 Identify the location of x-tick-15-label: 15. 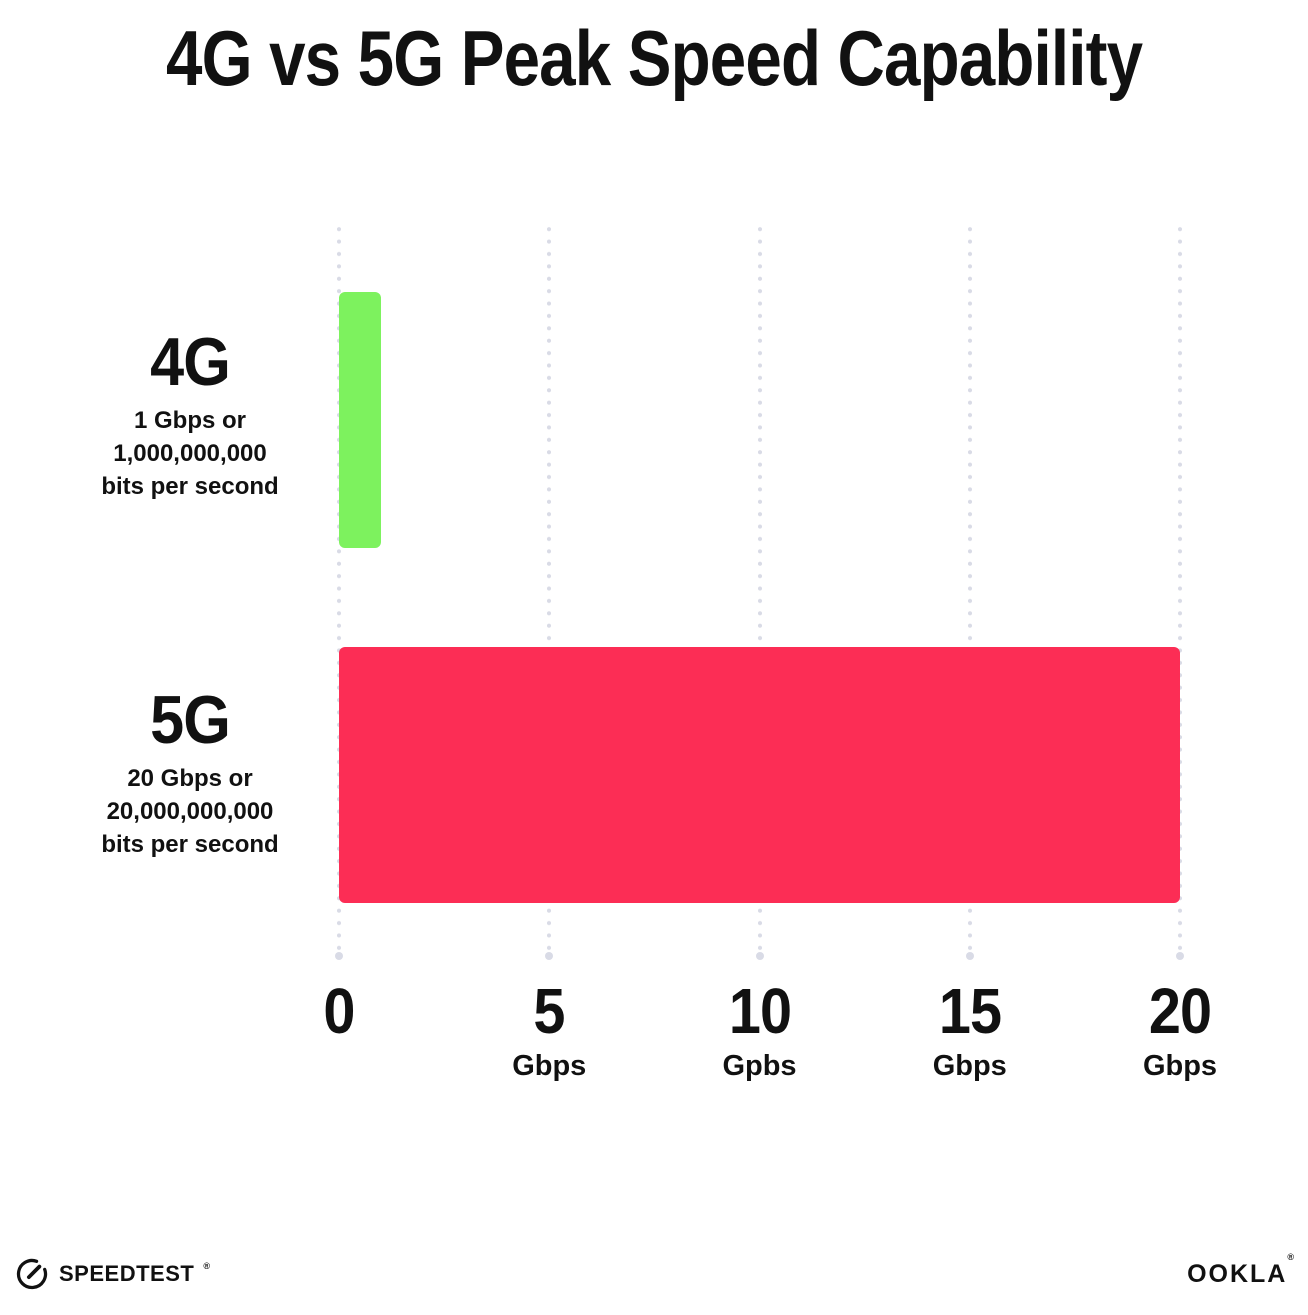
(970, 1011).